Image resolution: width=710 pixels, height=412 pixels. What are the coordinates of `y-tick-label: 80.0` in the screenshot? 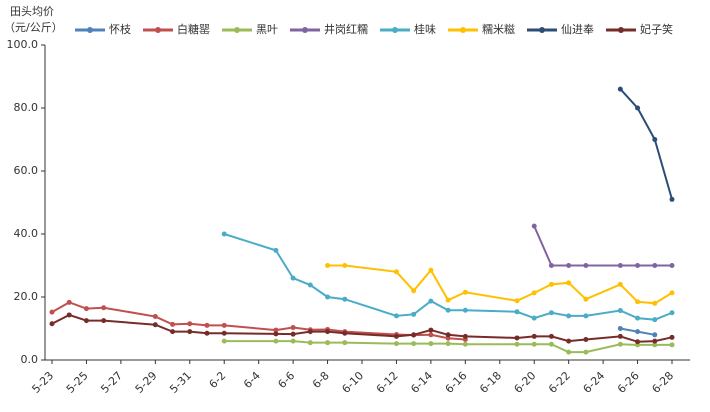 It's located at (26, 107).